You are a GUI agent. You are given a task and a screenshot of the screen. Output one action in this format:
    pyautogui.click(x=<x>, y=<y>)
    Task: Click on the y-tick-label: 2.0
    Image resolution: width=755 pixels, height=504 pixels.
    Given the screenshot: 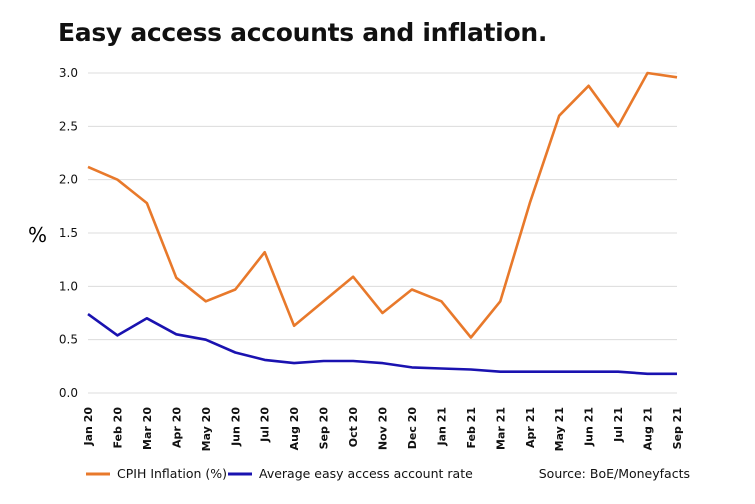 What is the action you would take?
    pyautogui.click(x=68, y=180)
    